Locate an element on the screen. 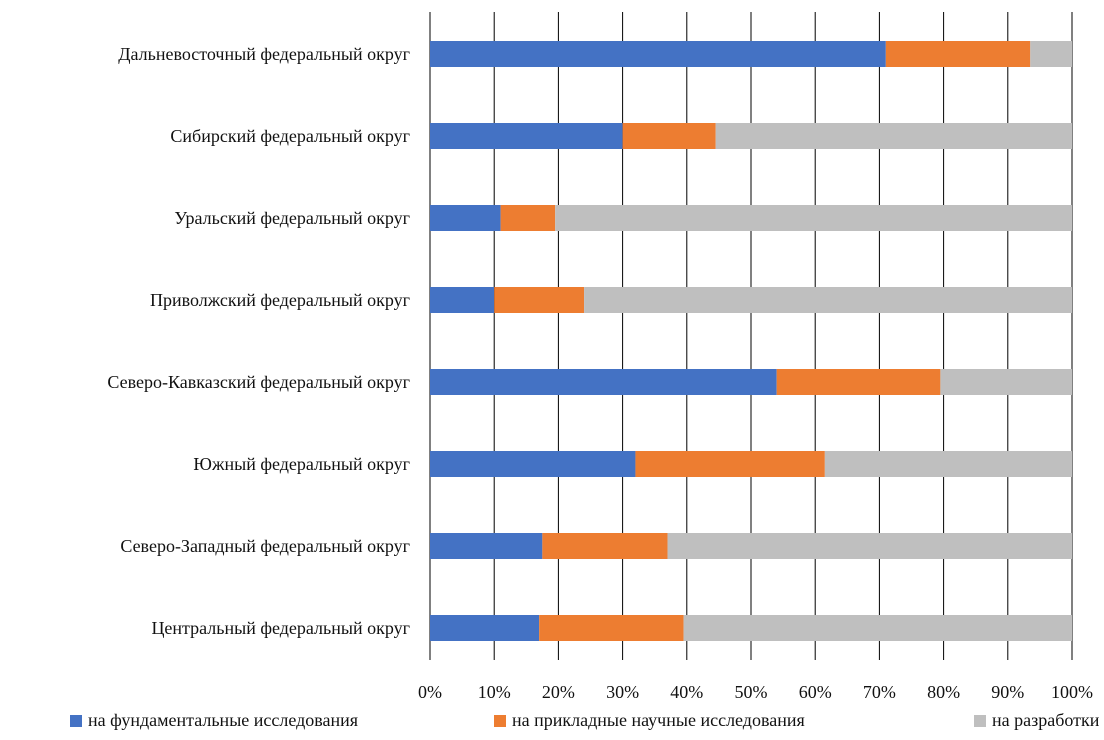 The image size is (1104, 740). legend-label-0: на фундаментальные исследования is located at coordinates (223, 720).